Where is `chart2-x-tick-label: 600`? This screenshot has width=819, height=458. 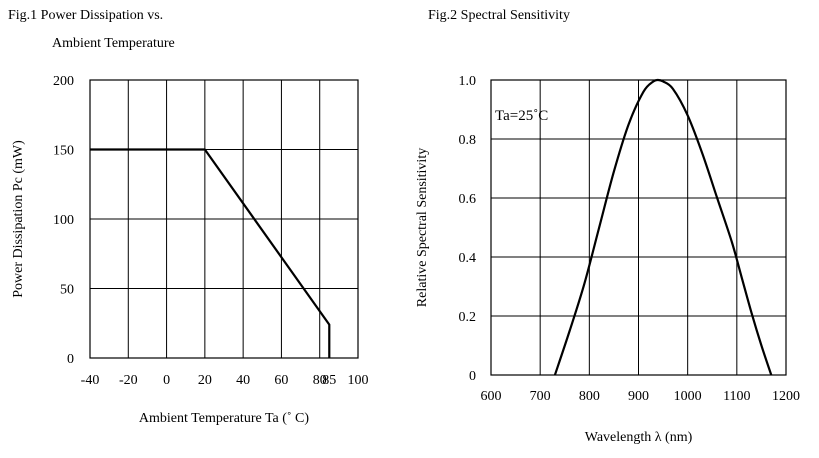 chart2-x-tick-label: 600 is located at coordinates (491, 396).